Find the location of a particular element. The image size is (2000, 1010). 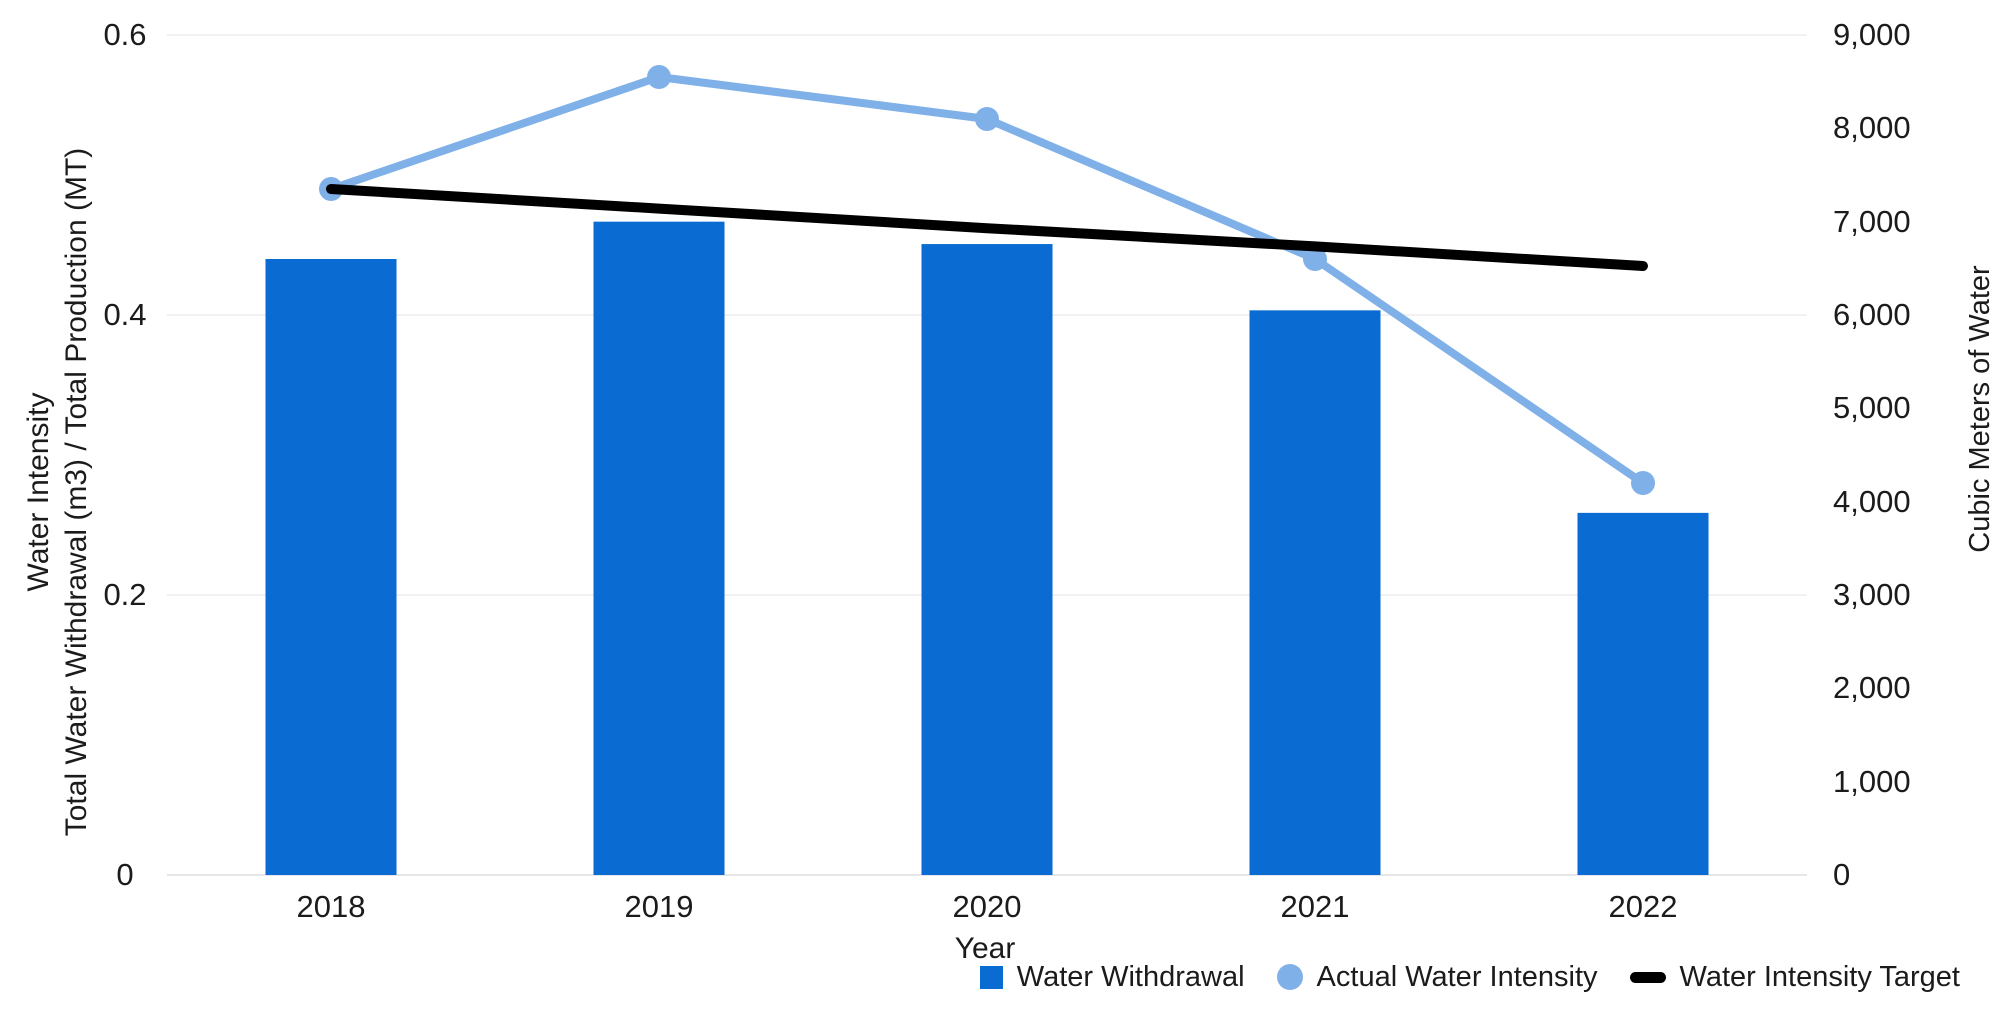

right-axis-tick-label: 0 is located at coordinates (1842, 874).